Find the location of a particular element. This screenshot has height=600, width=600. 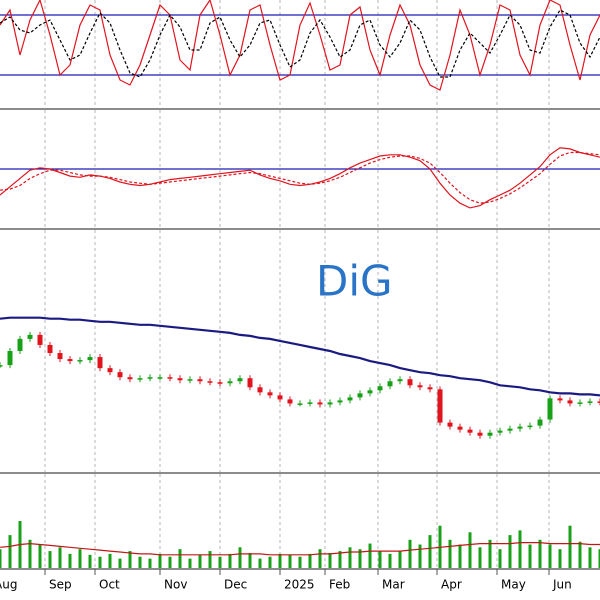

x-tick-label: Nov is located at coordinates (175, 585).